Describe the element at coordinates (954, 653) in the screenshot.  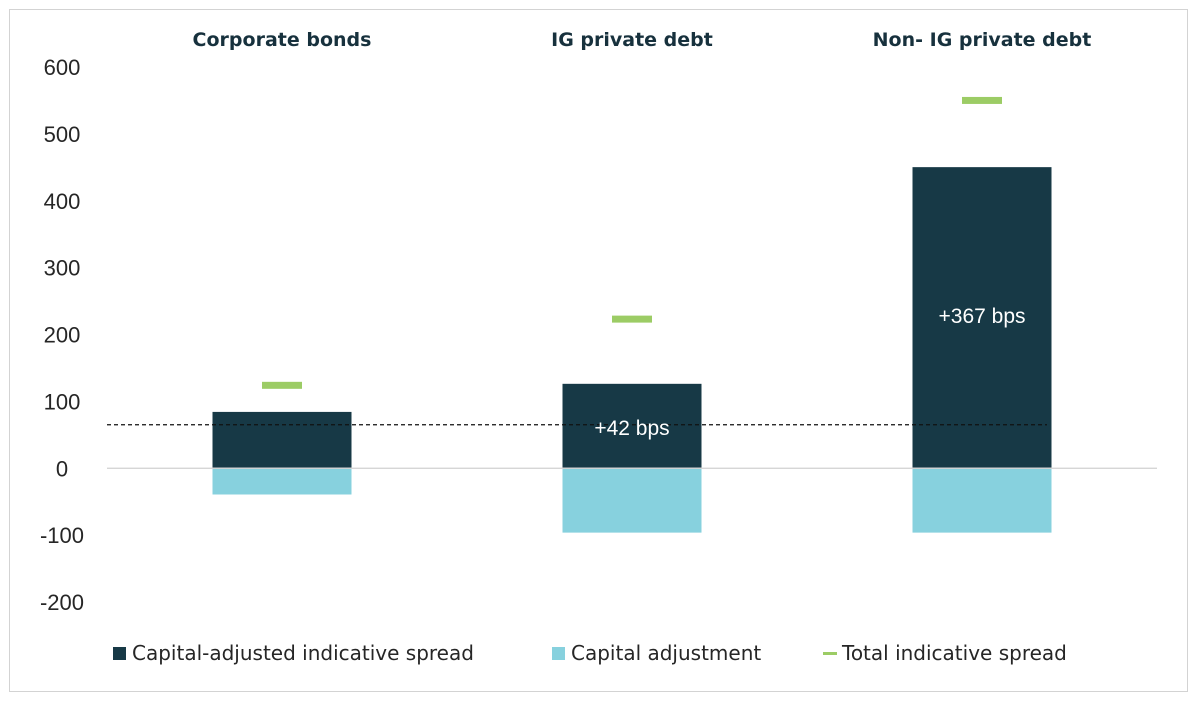
I see `legend-label: Total indicative spread` at that location.